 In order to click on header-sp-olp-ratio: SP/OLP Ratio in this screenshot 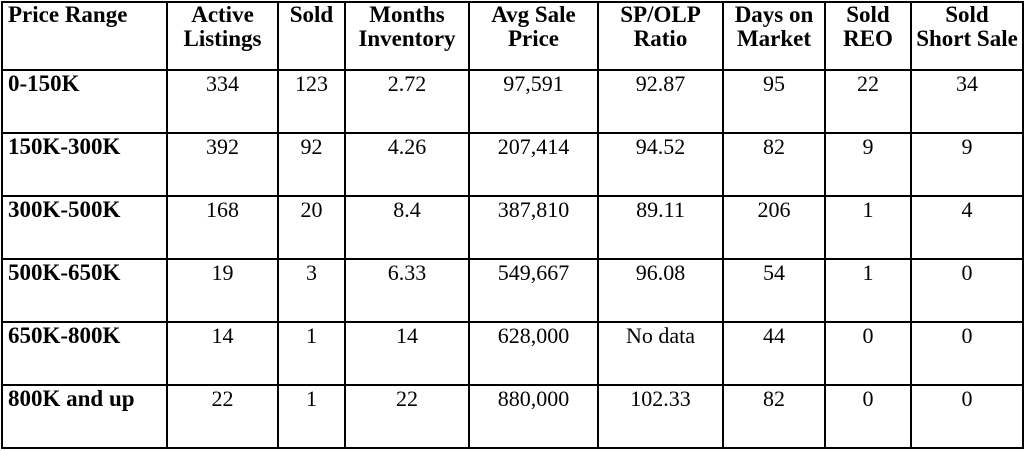, I will do `click(660, 36)`.